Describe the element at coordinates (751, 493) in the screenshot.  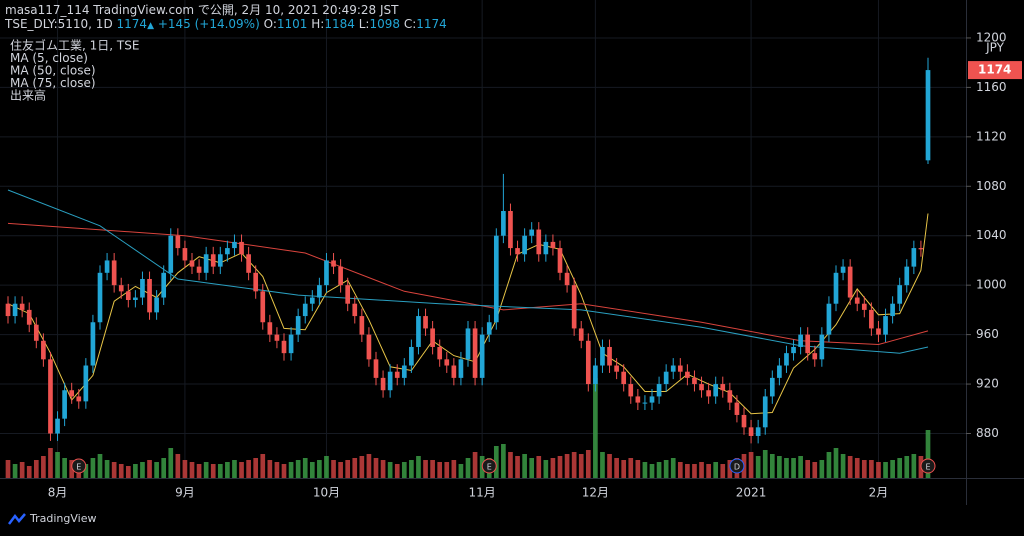
I see `x-tick-label: 2021` at that location.